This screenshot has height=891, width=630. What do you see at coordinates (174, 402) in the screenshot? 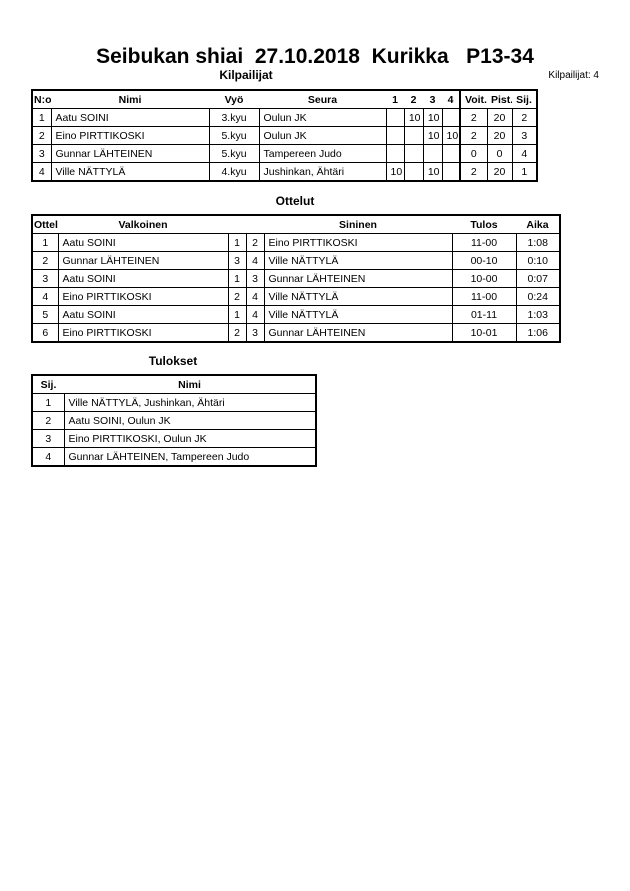
I see `table-row: 1 Ville NÄTTYLÄ, Jushinkan, Ähtäri` at bounding box center [174, 402].